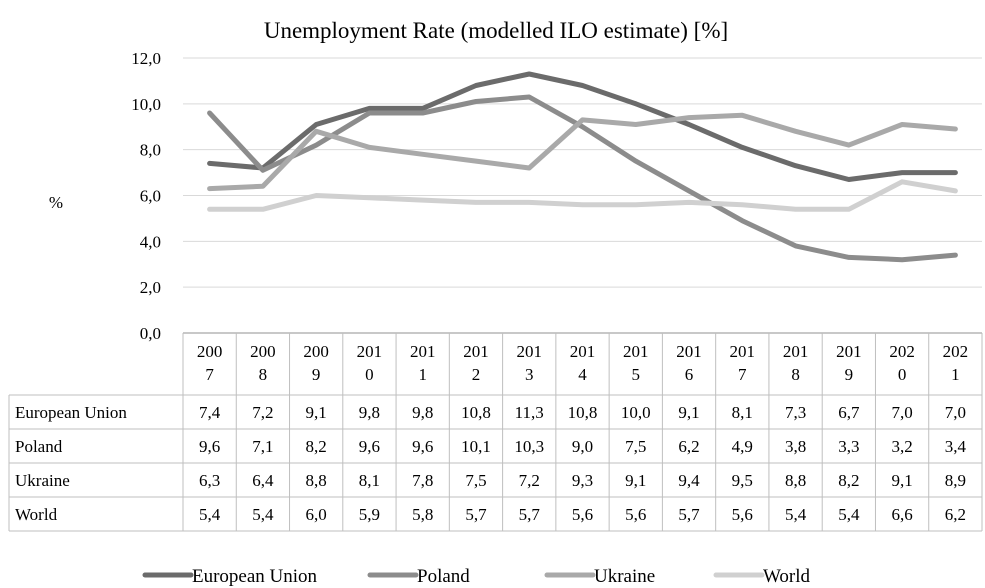 This screenshot has width=985, height=588. I want to click on data-label: 10,1, so click(476, 446).